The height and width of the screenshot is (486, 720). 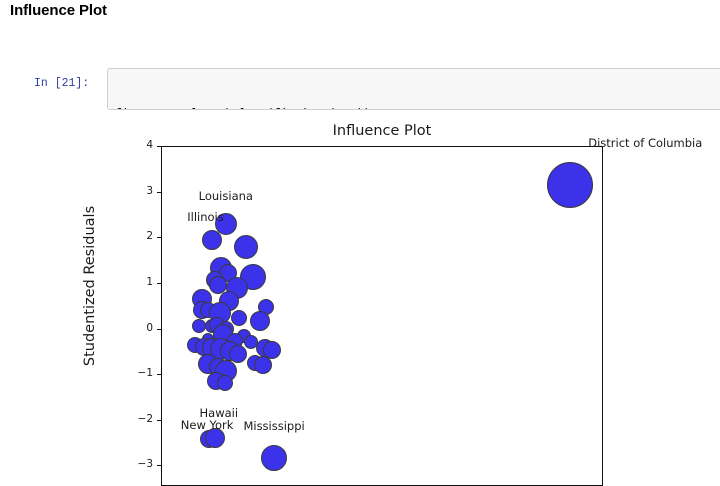 I want to click on y-axis-tick-label: 1, so click(x=149, y=281).